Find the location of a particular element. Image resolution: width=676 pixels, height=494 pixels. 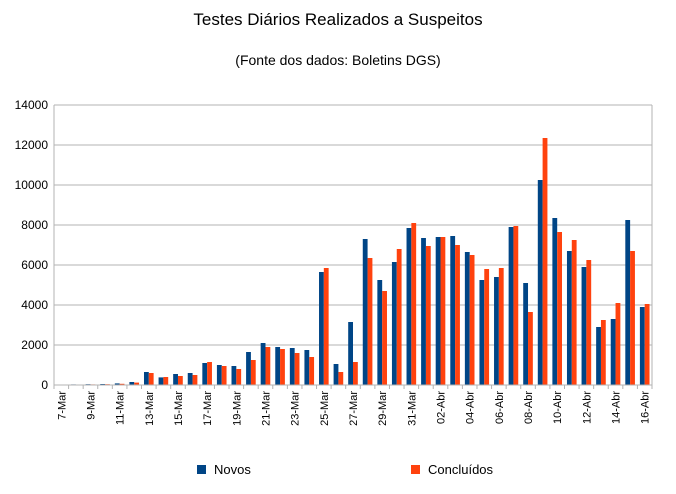

y-tick-label: 6000 is located at coordinates (34, 265).